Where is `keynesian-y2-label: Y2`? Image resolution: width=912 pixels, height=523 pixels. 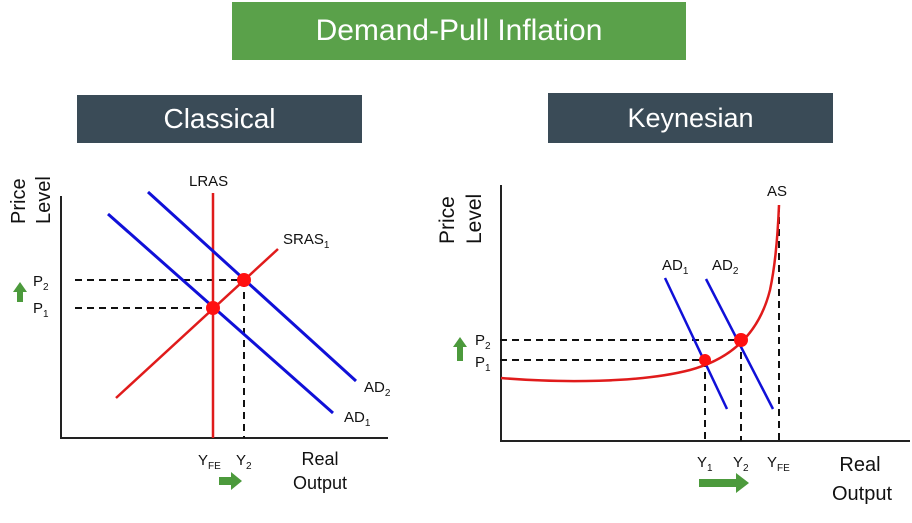 keynesian-y2-label: Y2 is located at coordinates (741, 464).